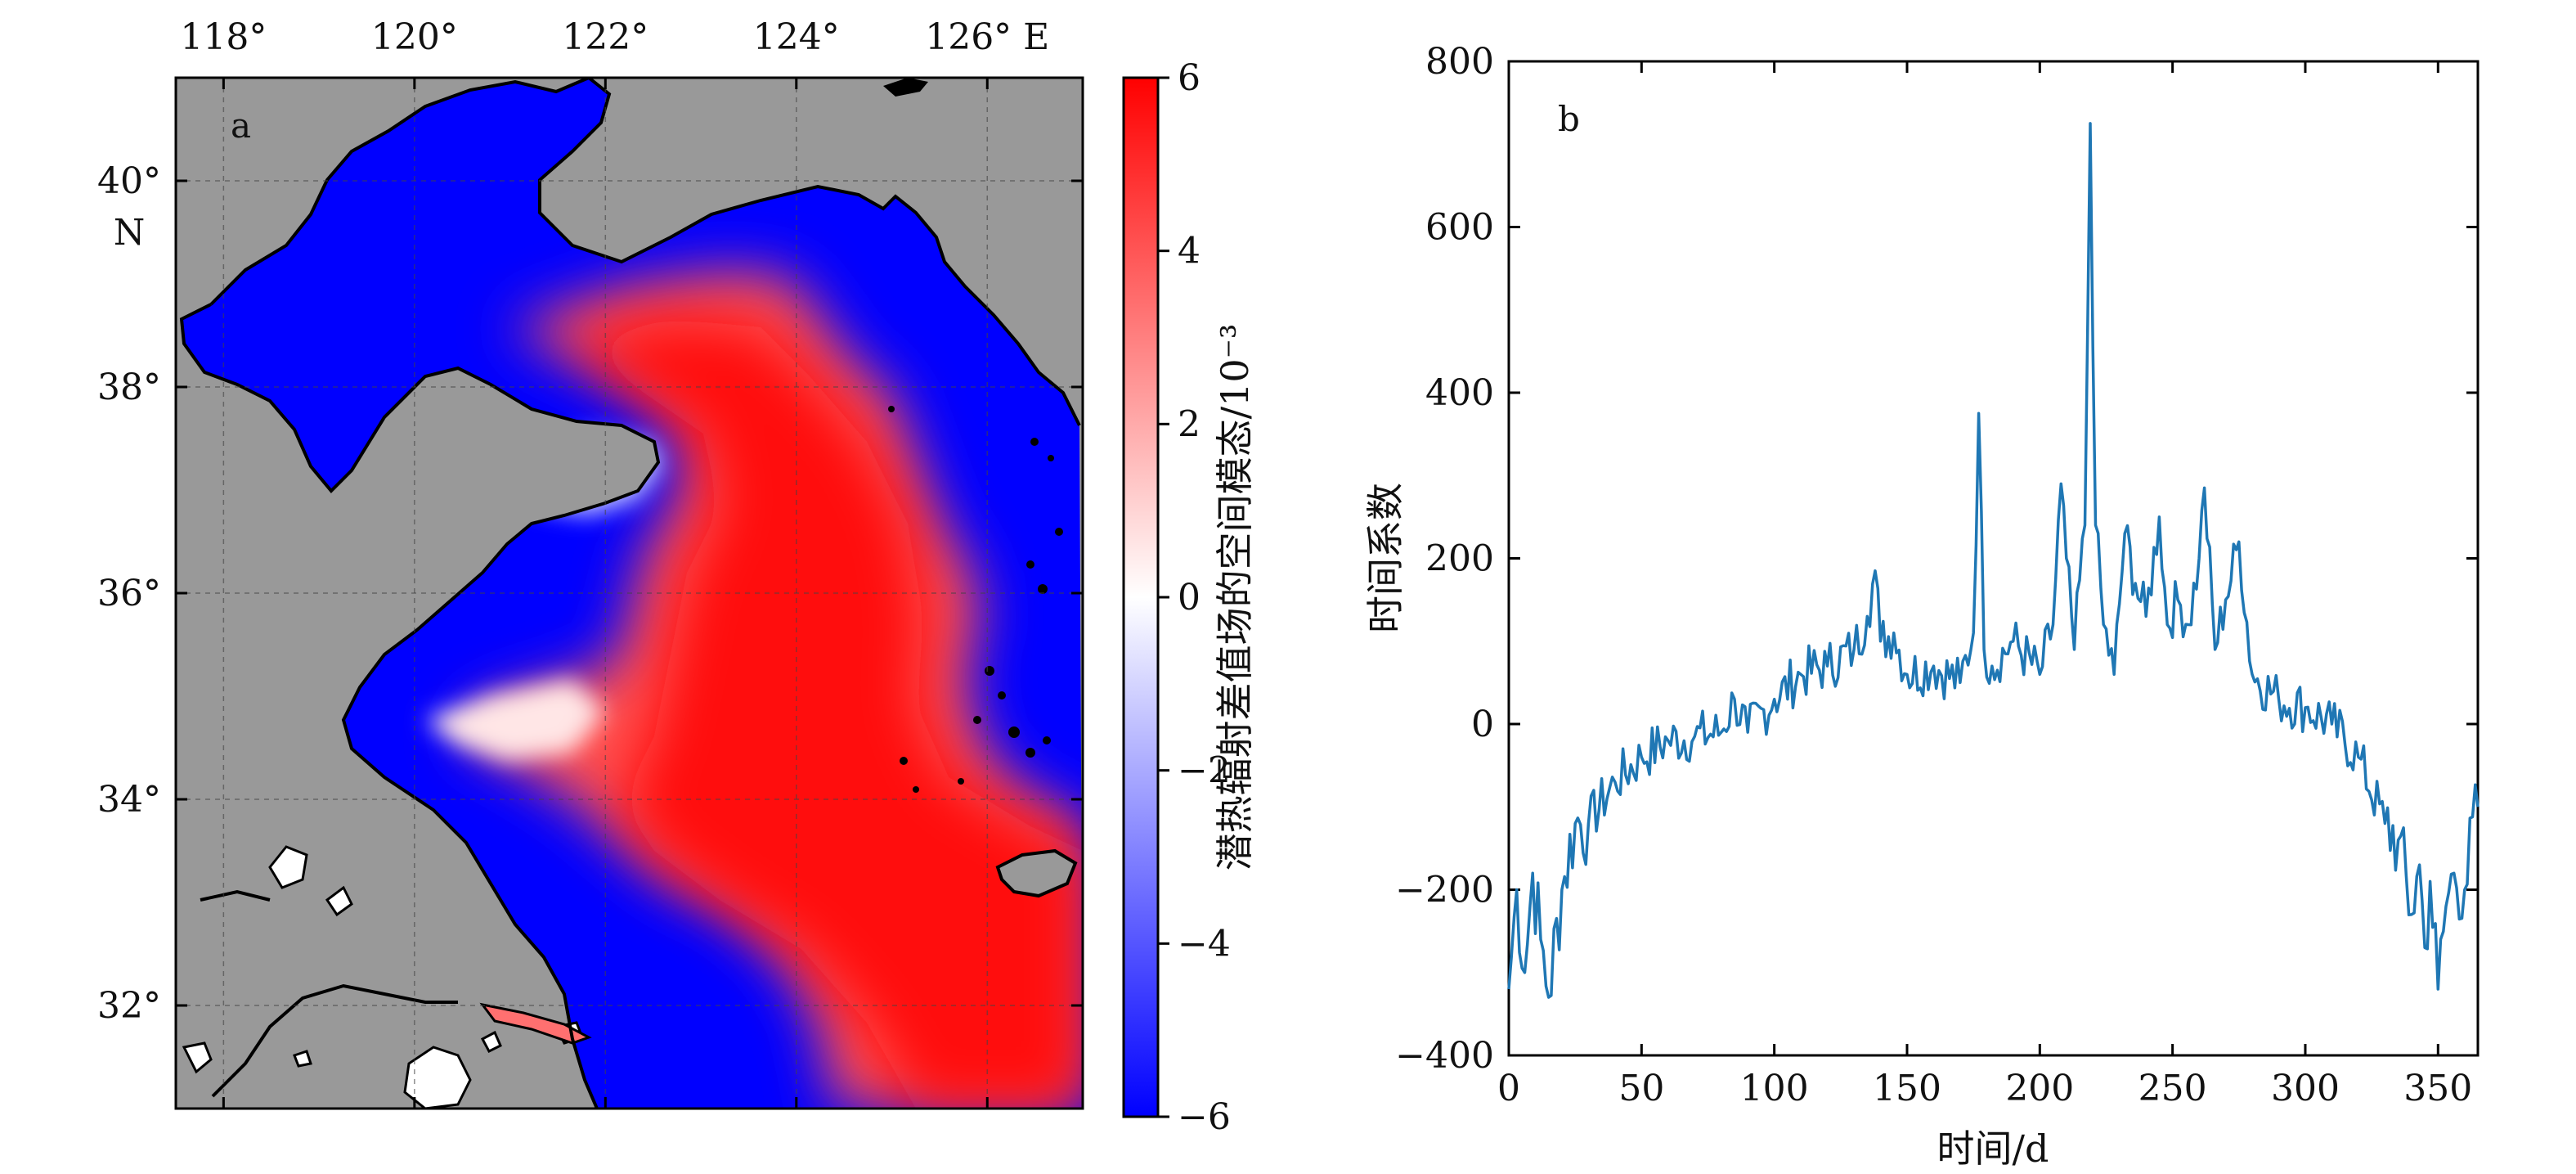  Describe the element at coordinates (906, 87) in the screenshot. I see `island-north` at that location.